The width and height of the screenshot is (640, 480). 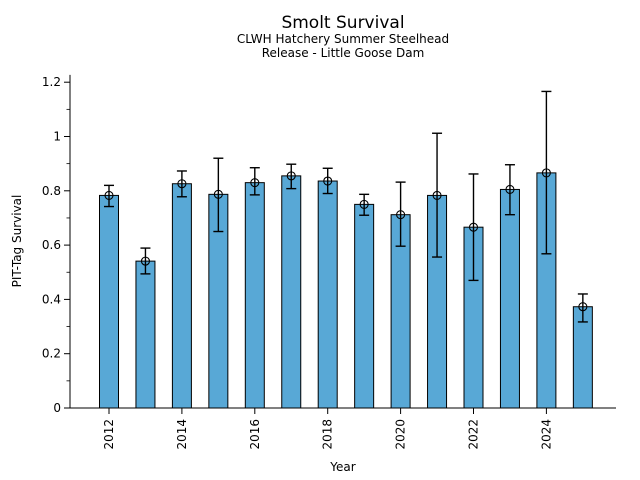 What do you see at coordinates (327, 294) in the screenshot?
I see `bar-2018` at bounding box center [327, 294].